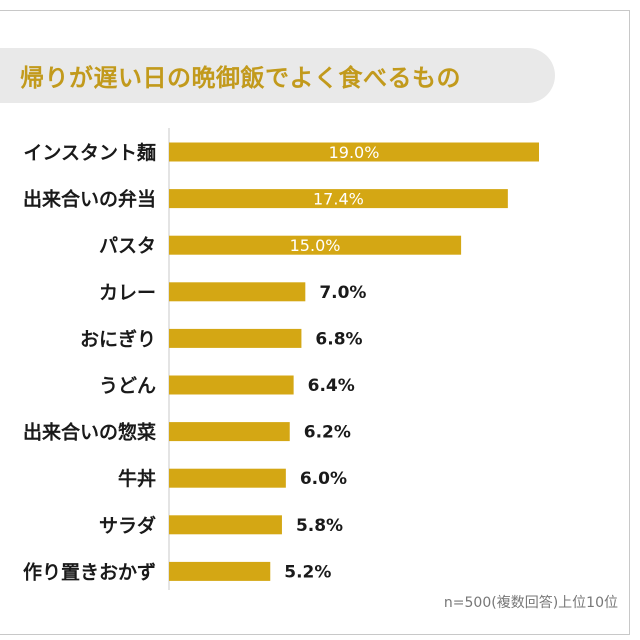 The width and height of the screenshot is (640, 640). What do you see at coordinates (127, 246) in the screenshot?
I see `category-label: パスタ` at bounding box center [127, 246].